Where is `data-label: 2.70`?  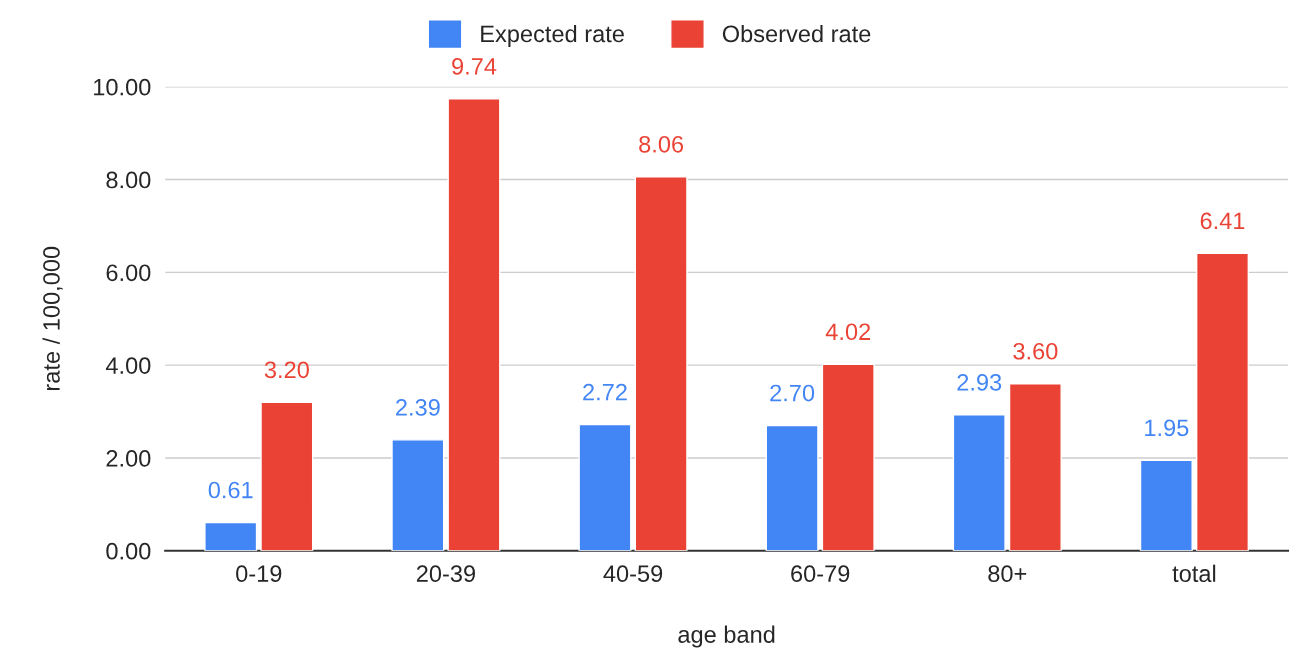
data-label: 2.70 is located at coordinates (792, 393).